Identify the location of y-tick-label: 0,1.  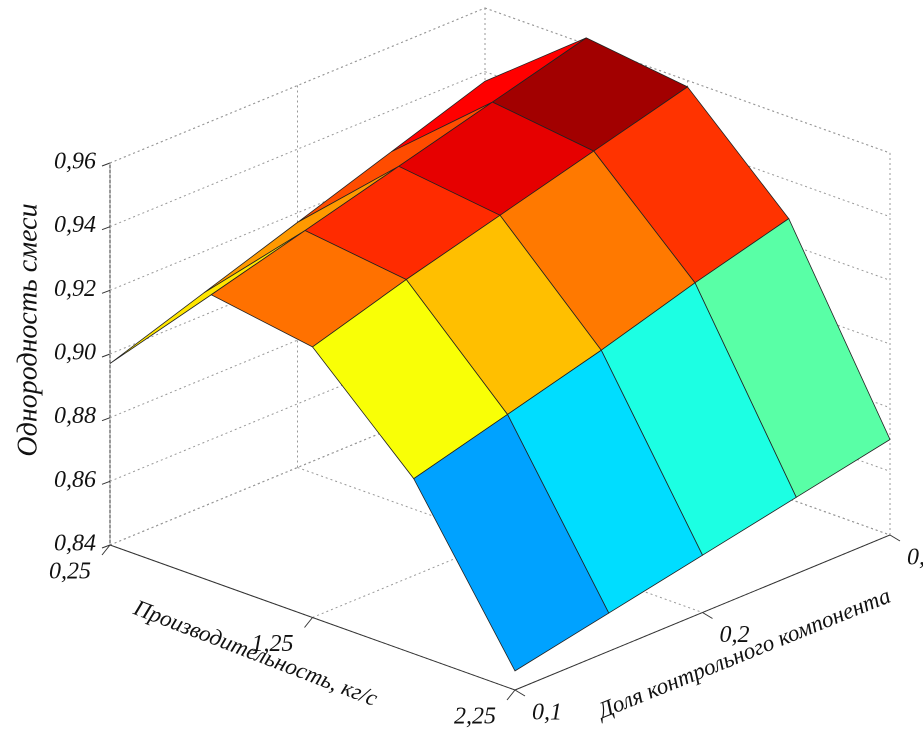
(547, 713).